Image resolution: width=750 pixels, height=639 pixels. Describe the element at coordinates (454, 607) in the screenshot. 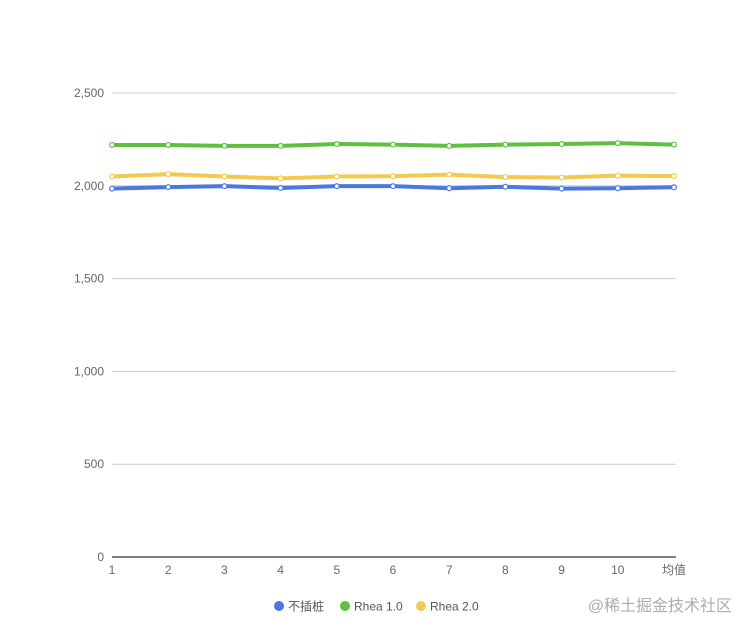

I see `legend-label: Rhea 2.0` at that location.